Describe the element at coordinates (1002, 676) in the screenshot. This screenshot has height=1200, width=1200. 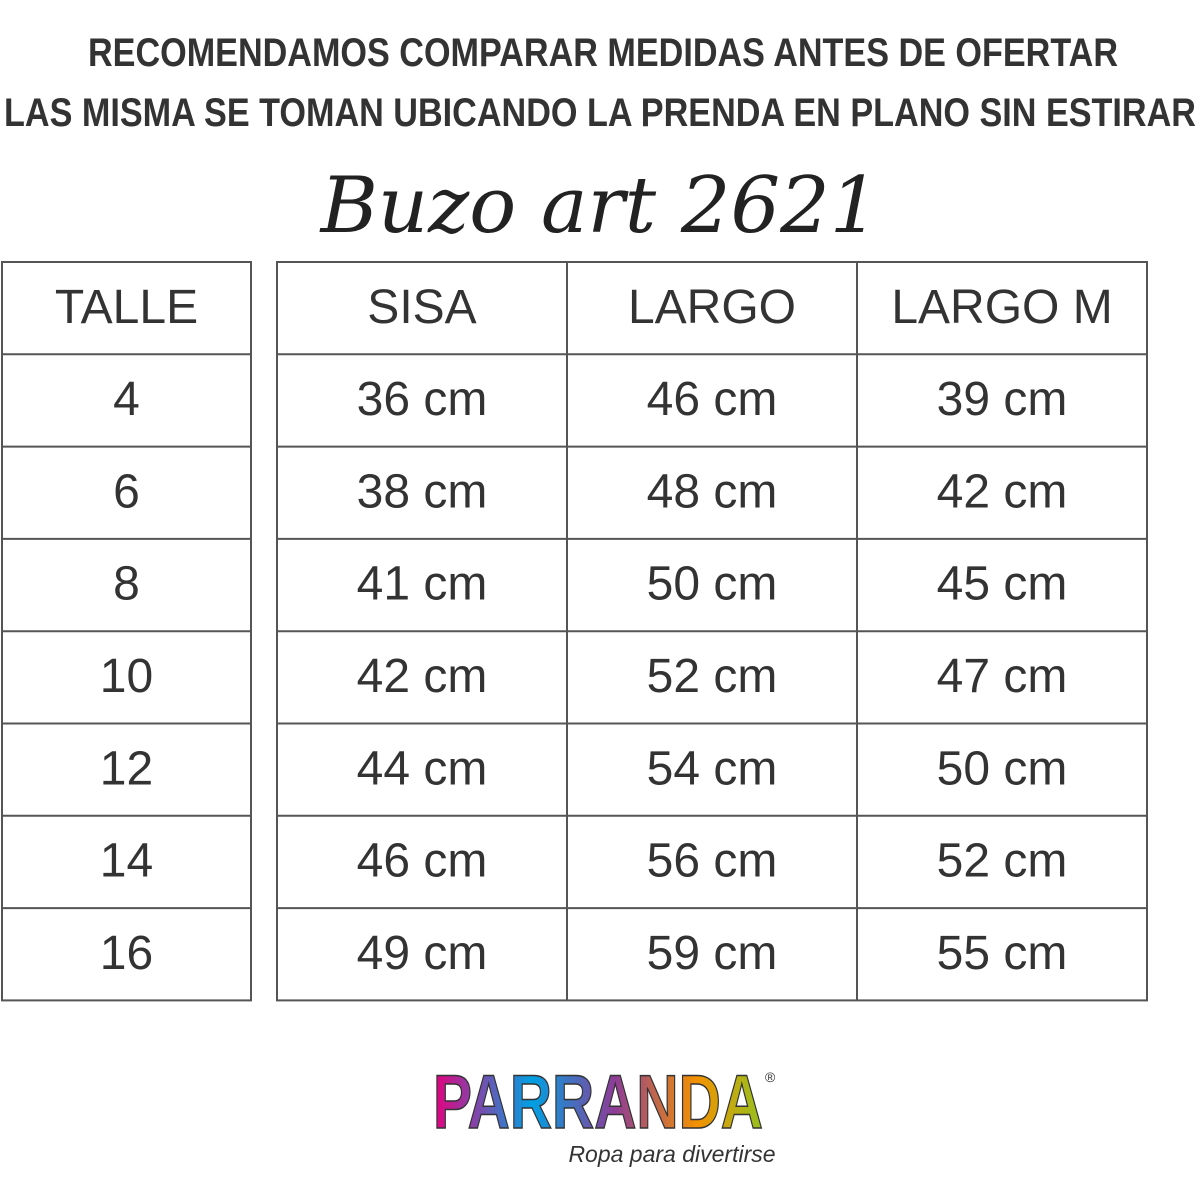
I see `measure-cell: 47 cm` at that location.